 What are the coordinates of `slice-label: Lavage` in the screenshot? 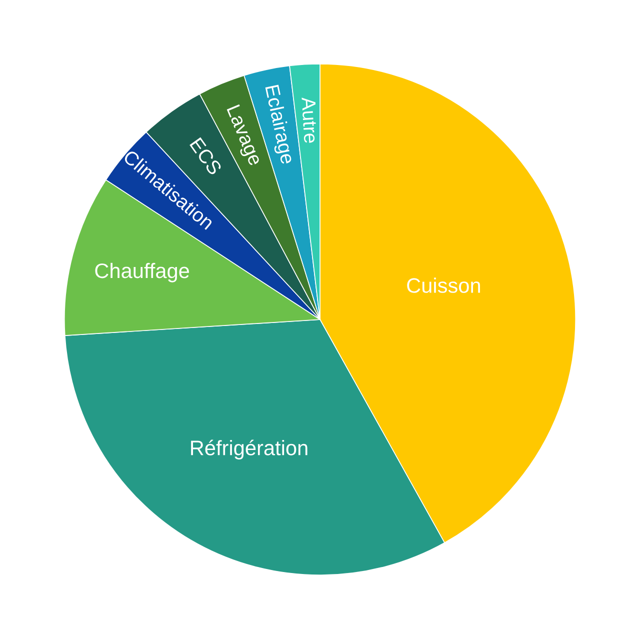 It's located at (243, 136).